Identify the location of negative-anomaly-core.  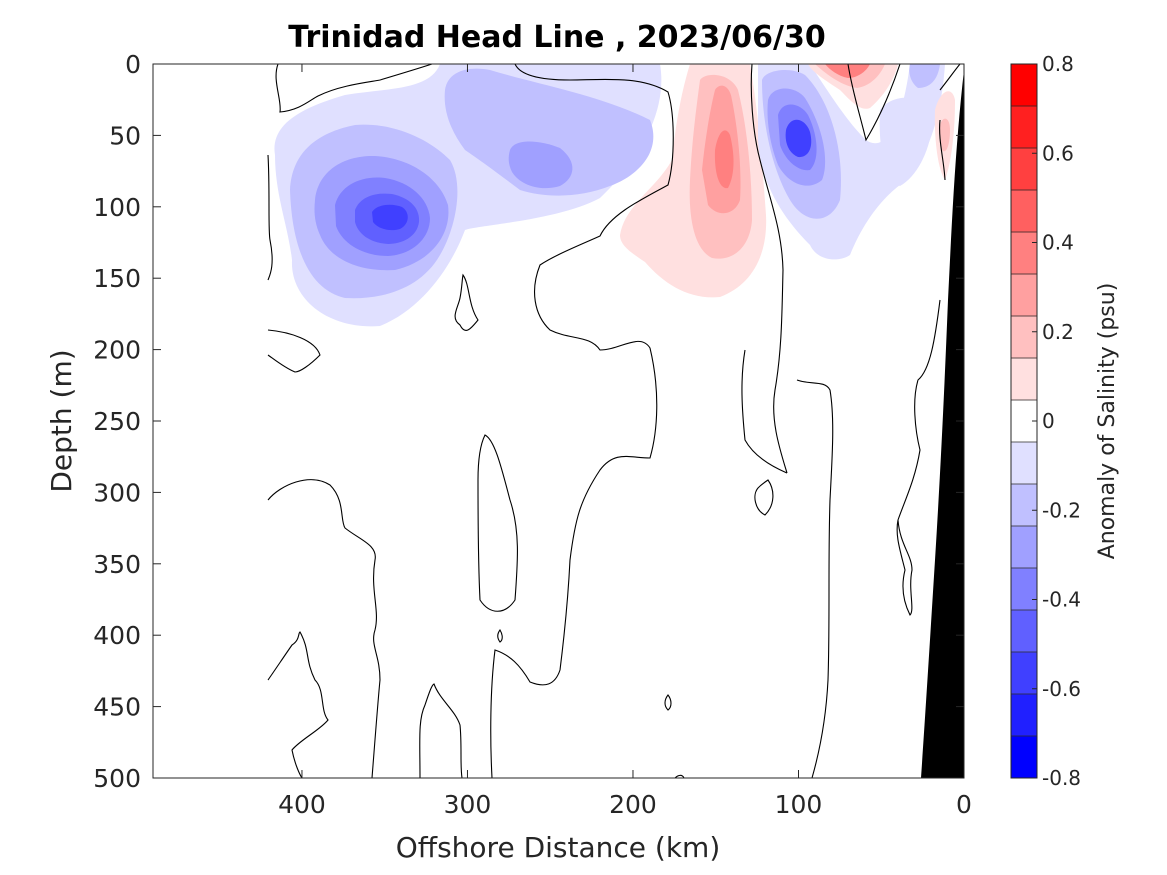
(390, 217).